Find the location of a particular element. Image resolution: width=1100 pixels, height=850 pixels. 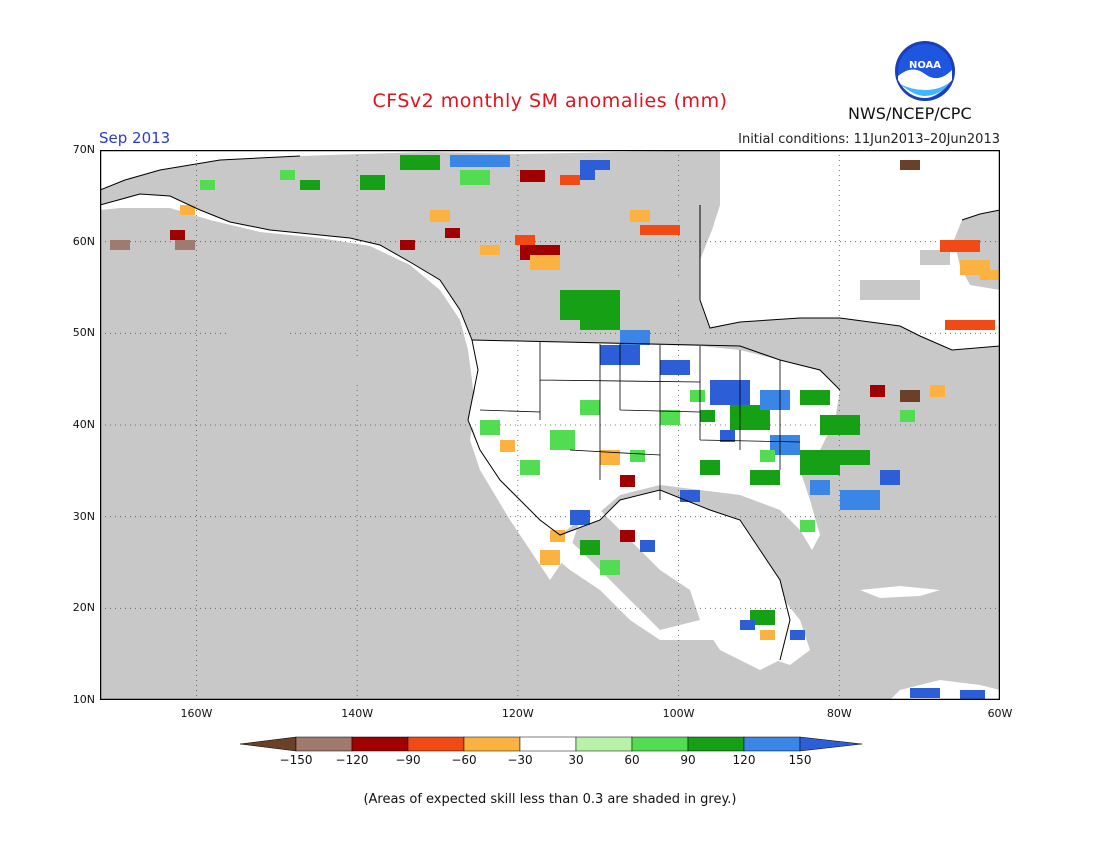

lon-label: 100W is located at coordinates (678, 713).